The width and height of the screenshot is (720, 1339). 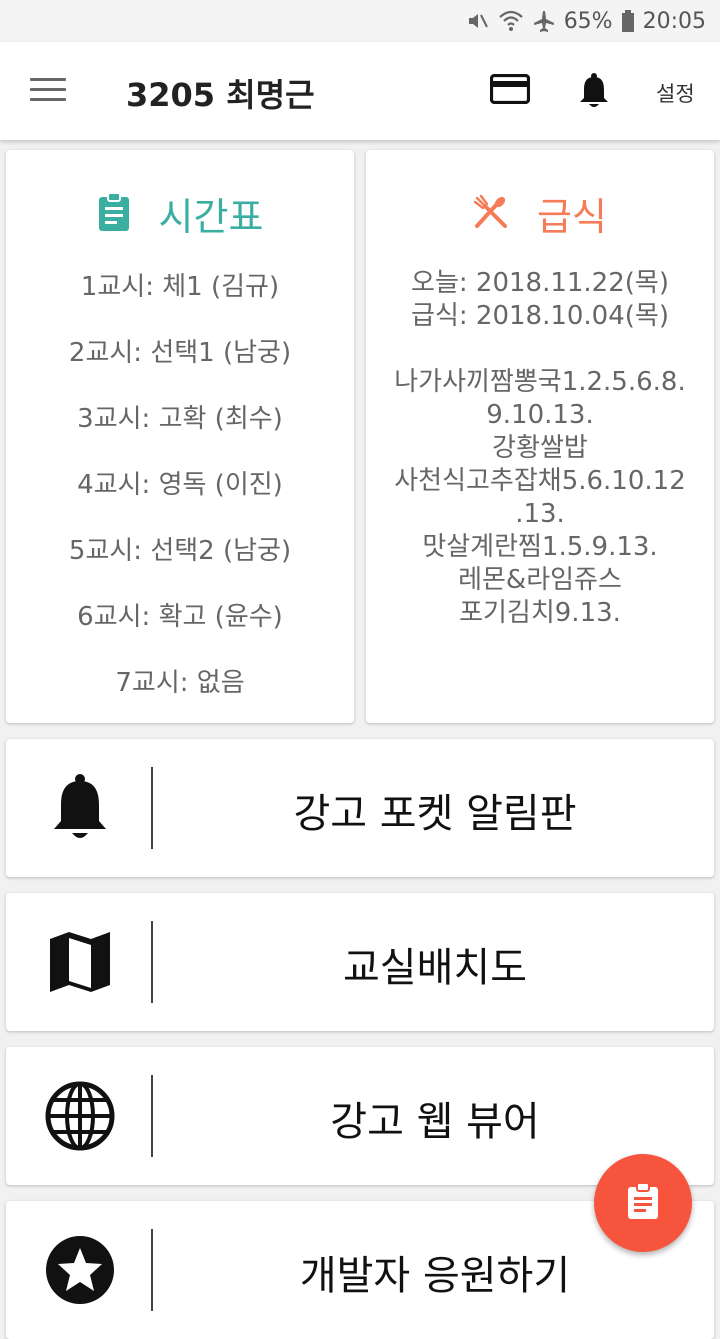 What do you see at coordinates (180, 551) in the screenshot?
I see `timetable-period: 5교시: 선택2 (남궁)` at bounding box center [180, 551].